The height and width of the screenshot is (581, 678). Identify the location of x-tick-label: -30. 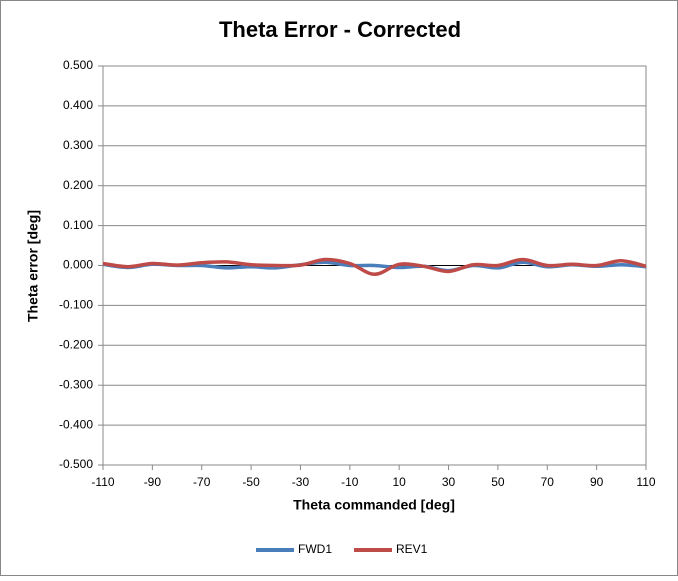
(301, 482).